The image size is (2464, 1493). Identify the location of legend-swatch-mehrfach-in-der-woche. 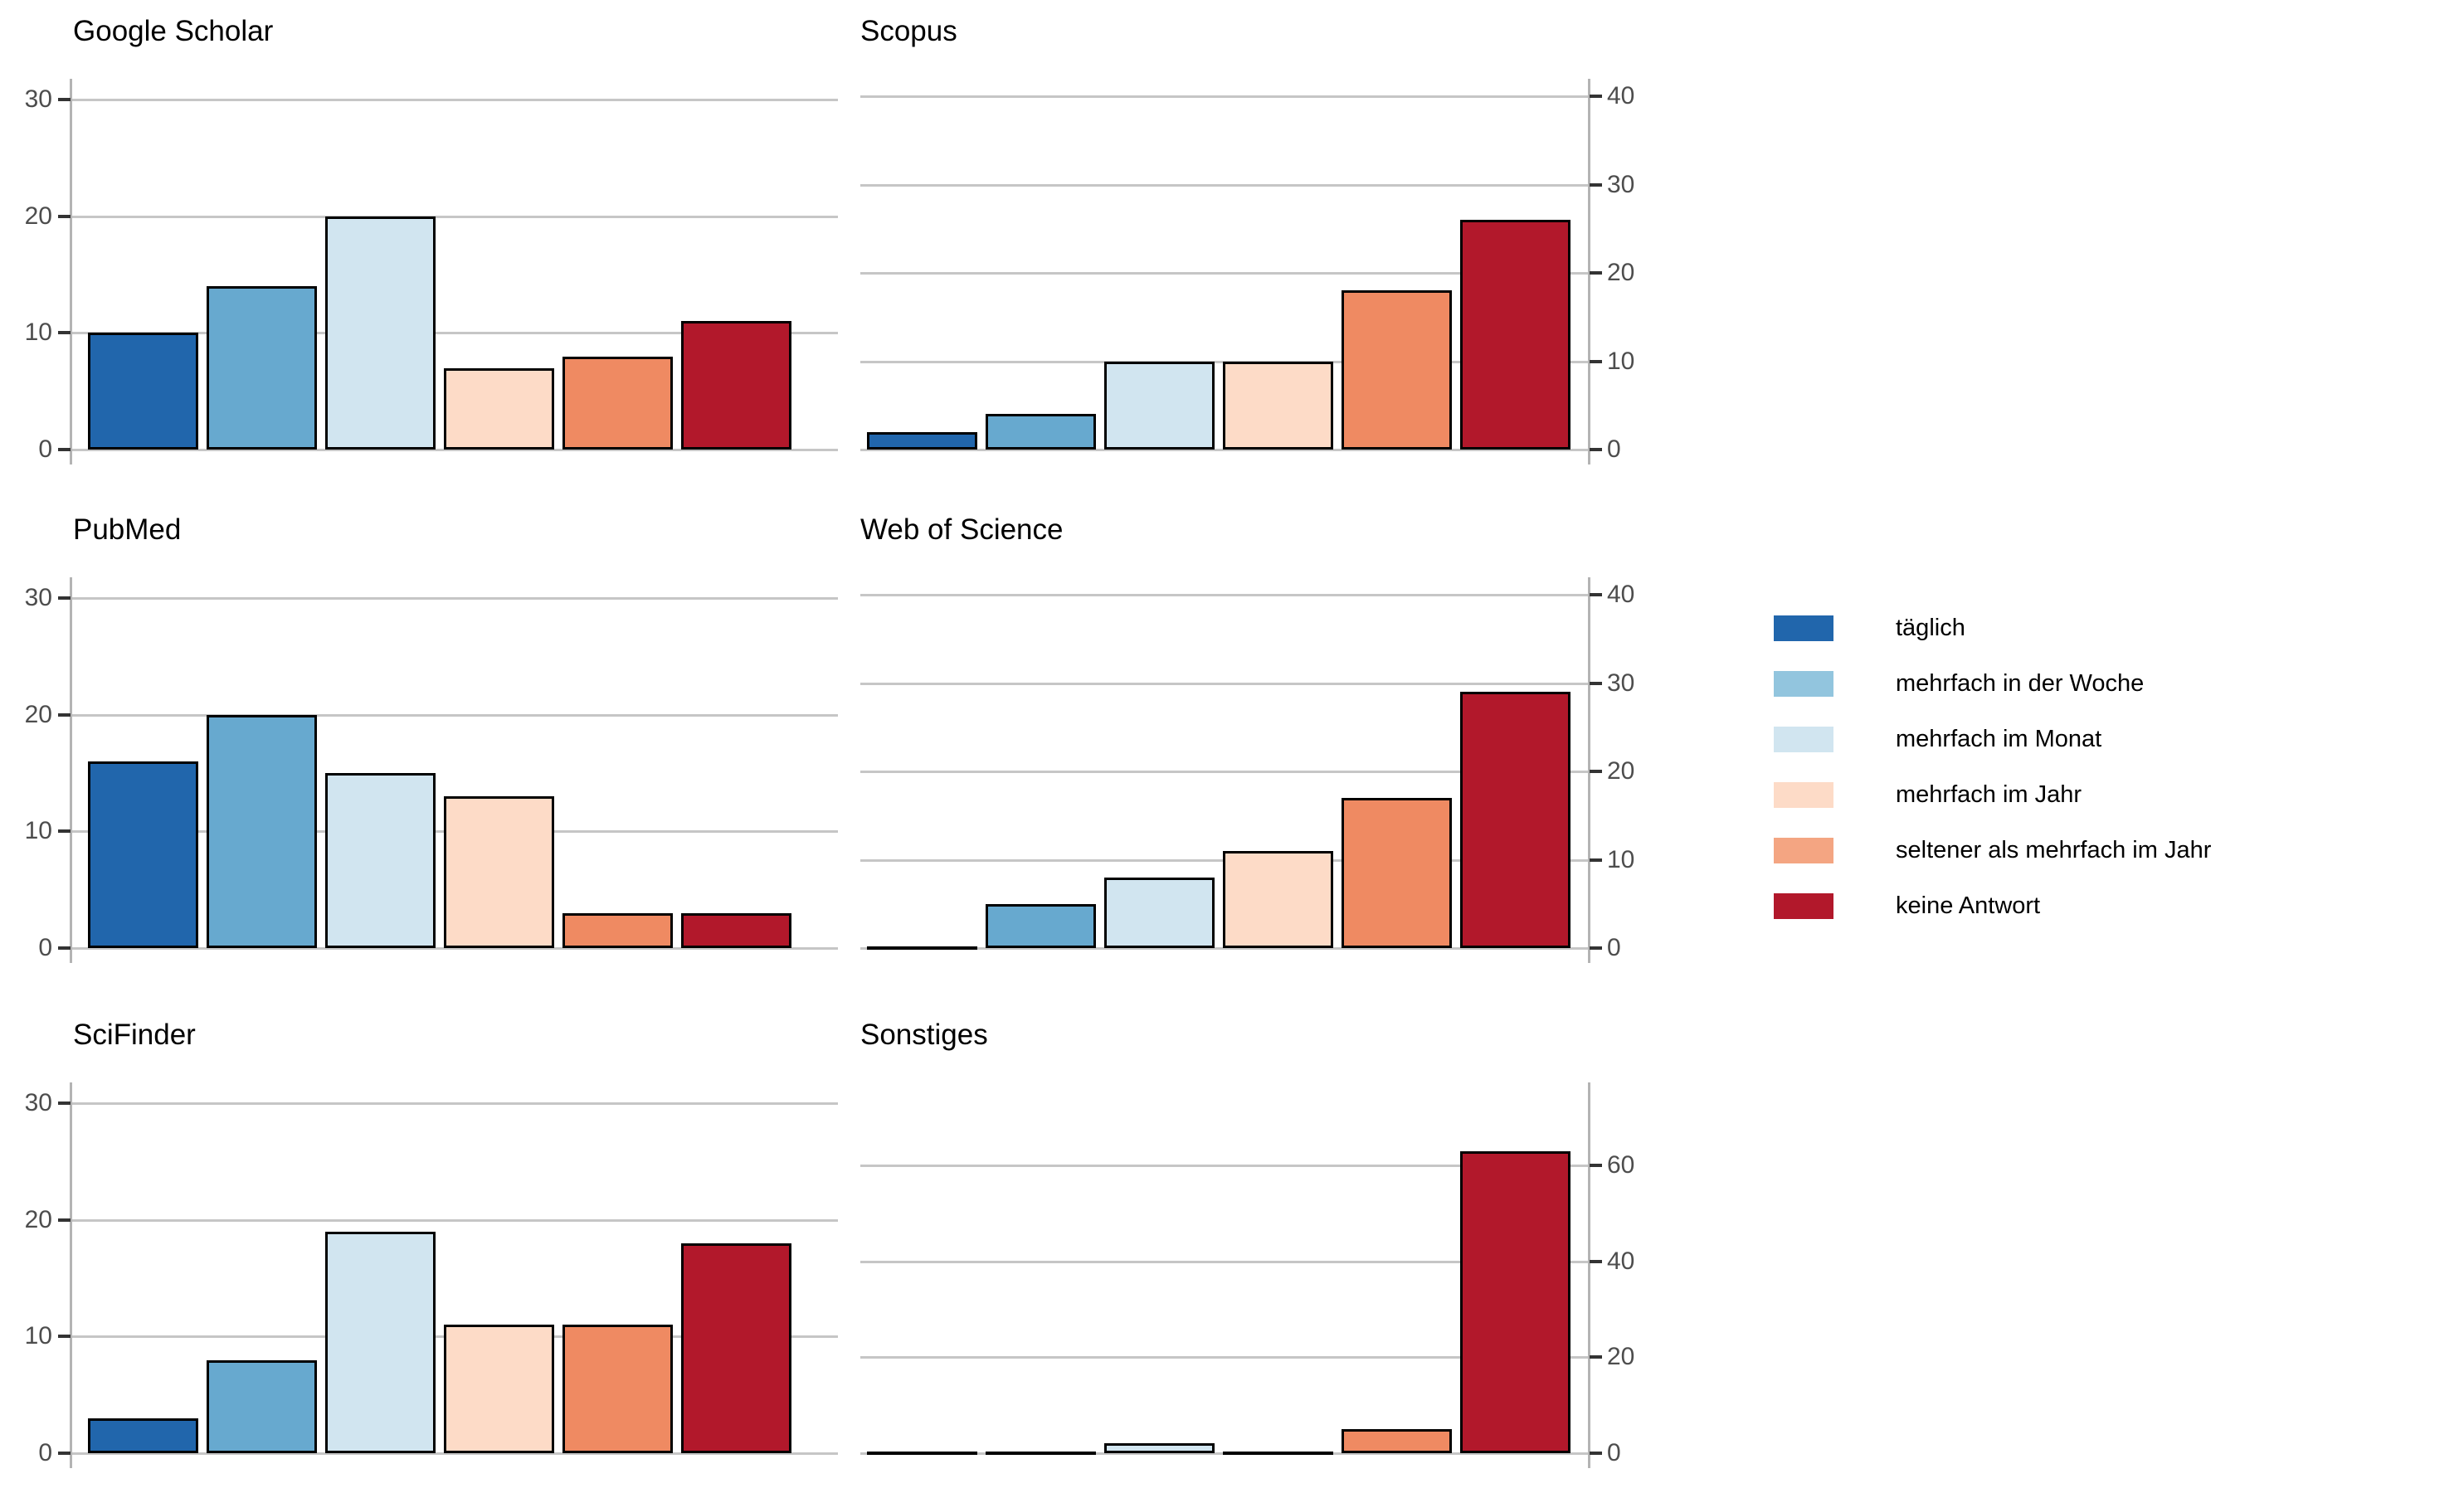
(1803, 683).